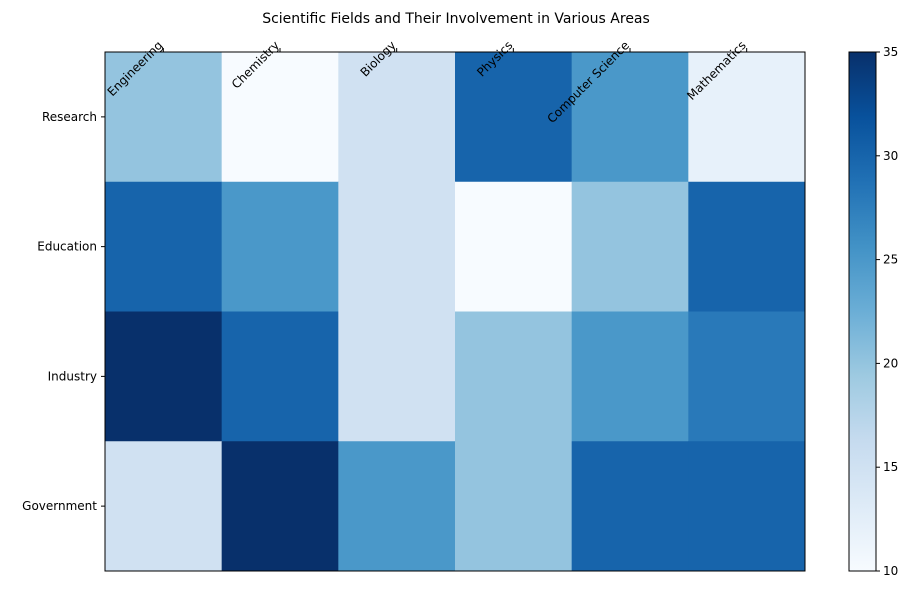 The width and height of the screenshot is (912, 590). I want to click on colorbar-tick-label: 30, so click(890, 156).